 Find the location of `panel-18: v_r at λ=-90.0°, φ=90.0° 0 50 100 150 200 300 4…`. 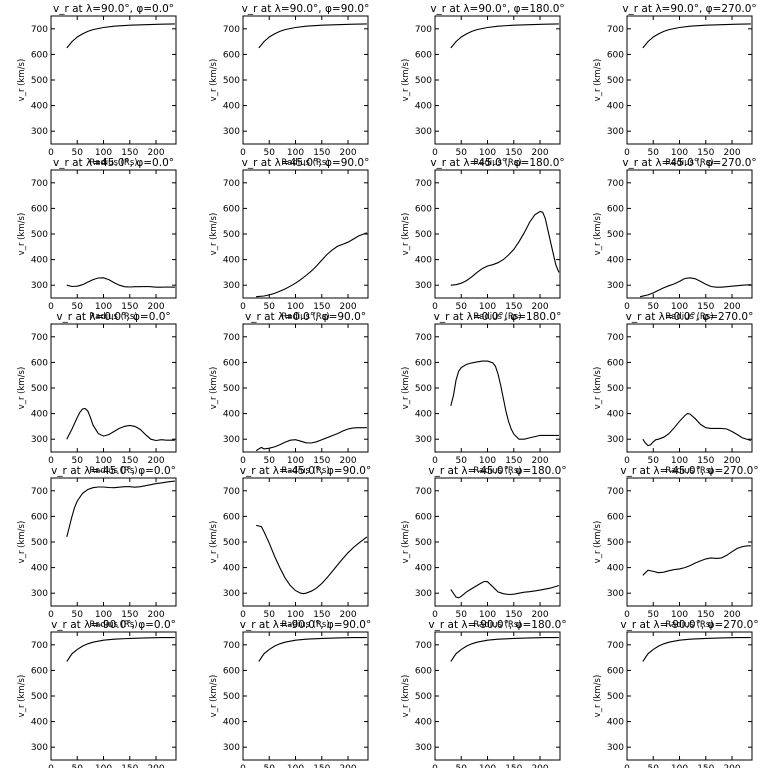

panel-18: v_r at λ=-90.0°, φ=90.0° 0 50 100 150 200 300 4… is located at coordinates (290, 693).